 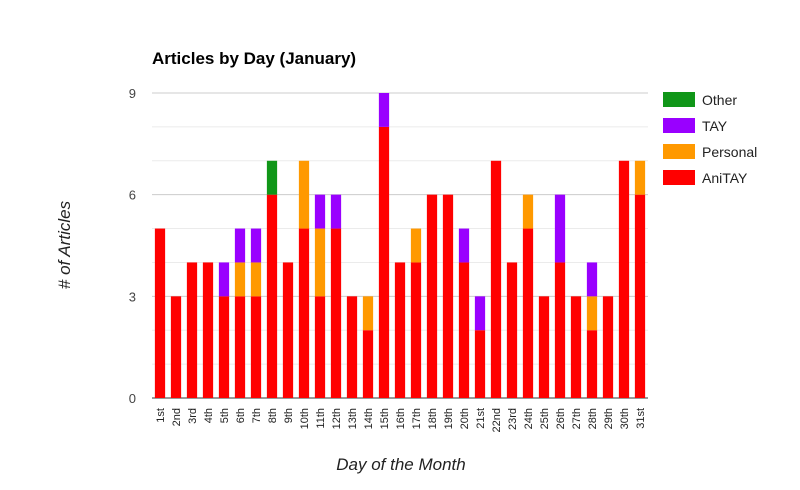 What do you see at coordinates (679, 99) in the screenshot?
I see `legend-swatch-other` at bounding box center [679, 99].